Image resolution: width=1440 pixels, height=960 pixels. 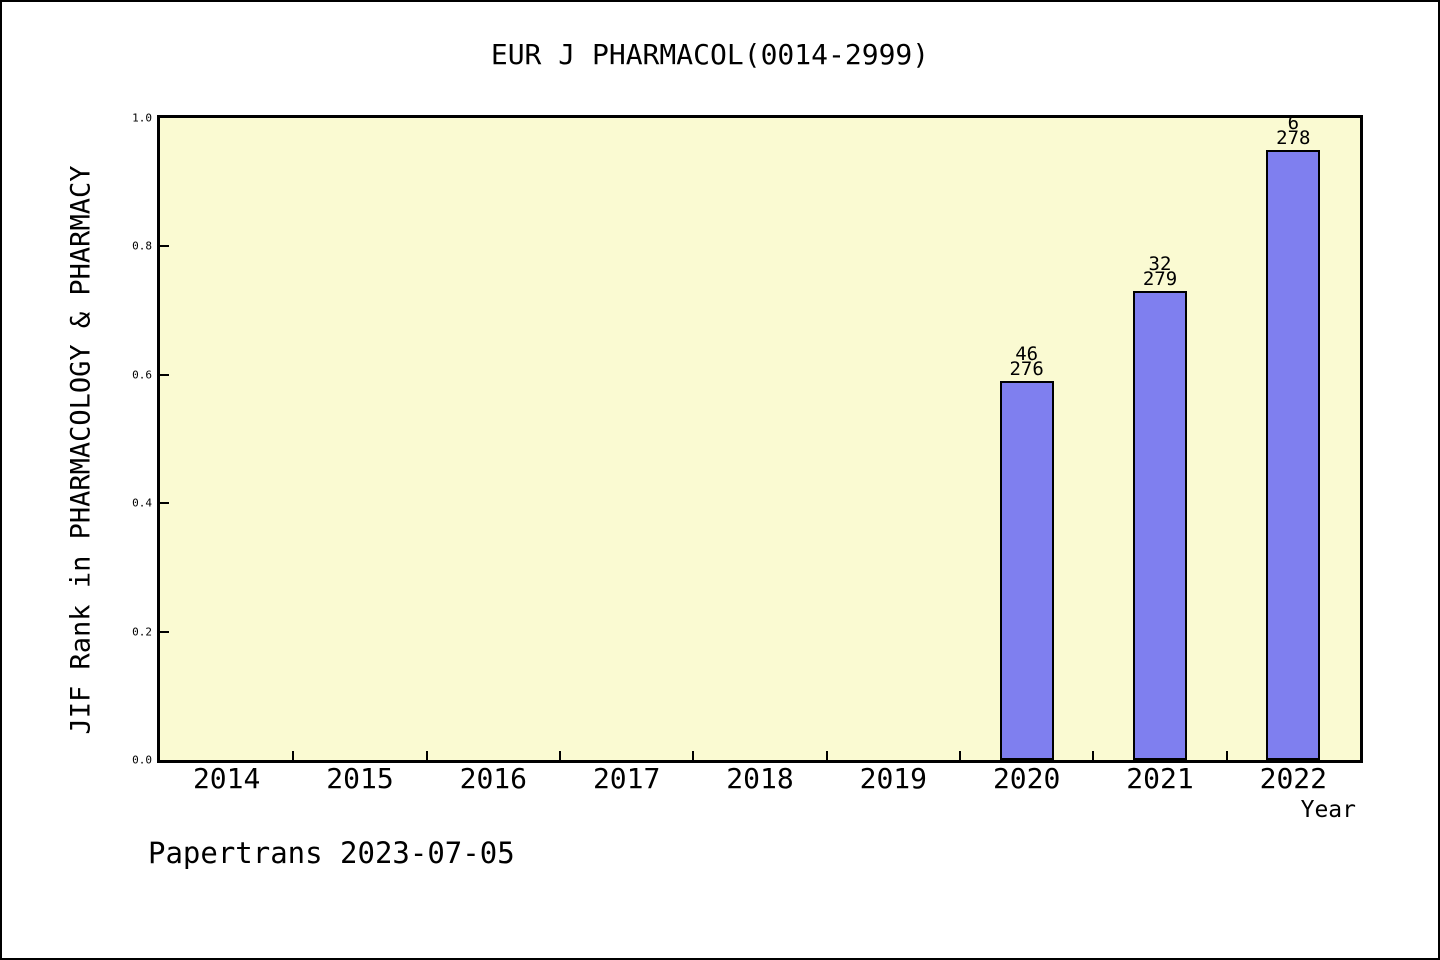 What do you see at coordinates (1293, 778) in the screenshot?
I see `x-tick-label: 2022` at bounding box center [1293, 778].